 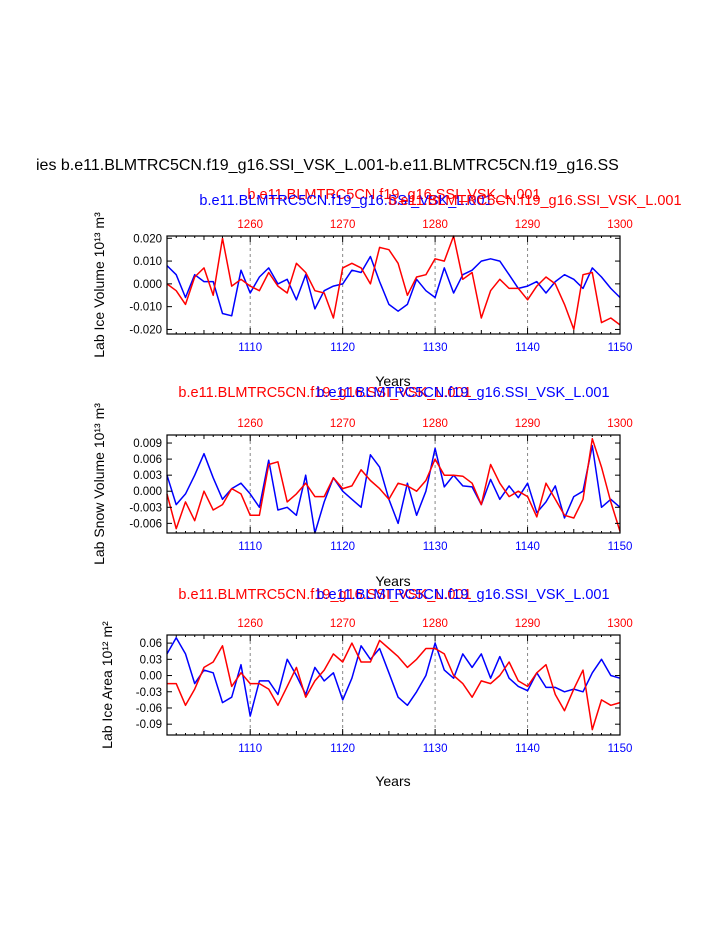 I want to click on panel-1-title-a: b.e11.BLMTRC5CN.f19_g16.SSI_VSK_L.001, so click(x=345, y=201).